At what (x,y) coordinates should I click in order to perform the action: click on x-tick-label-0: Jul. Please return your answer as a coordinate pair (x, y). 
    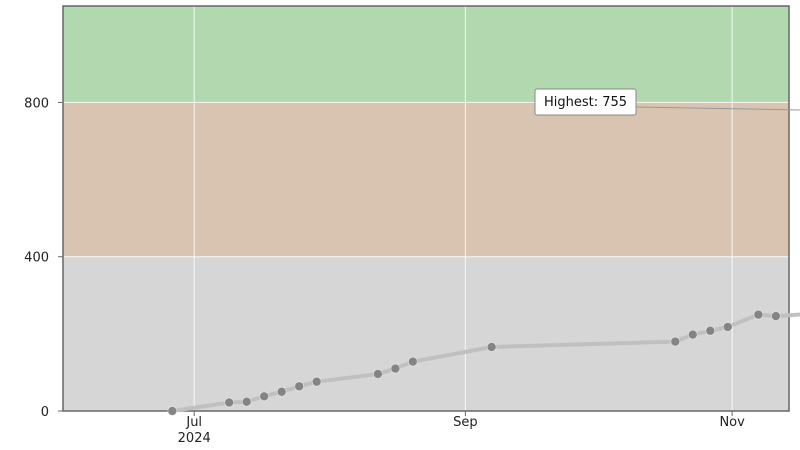
    Looking at the image, I should click on (193, 422).